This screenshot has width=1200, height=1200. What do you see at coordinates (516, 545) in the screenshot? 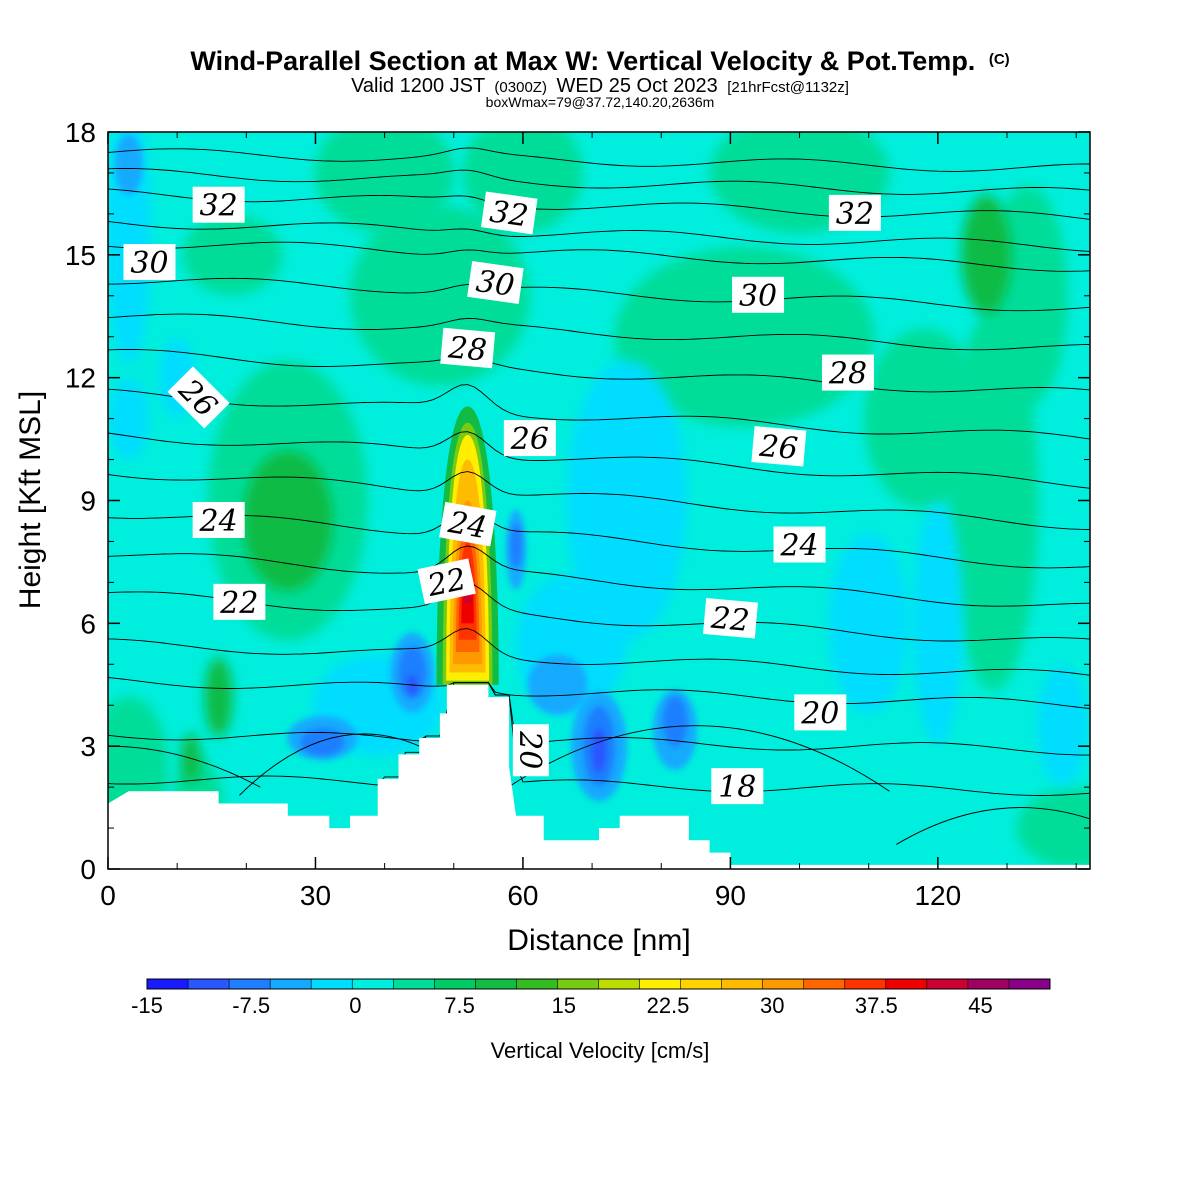
I see `downdraft-core` at bounding box center [516, 545].